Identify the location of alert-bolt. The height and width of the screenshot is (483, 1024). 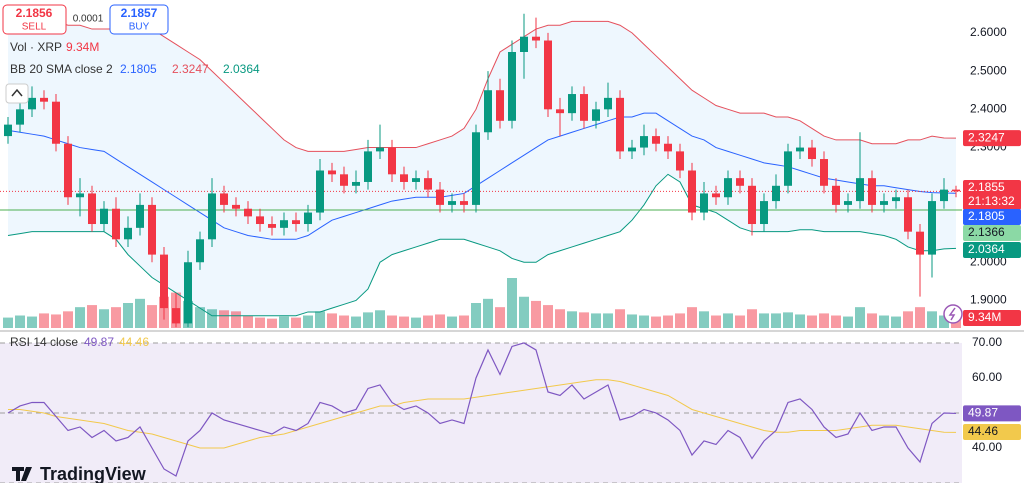
(952, 314).